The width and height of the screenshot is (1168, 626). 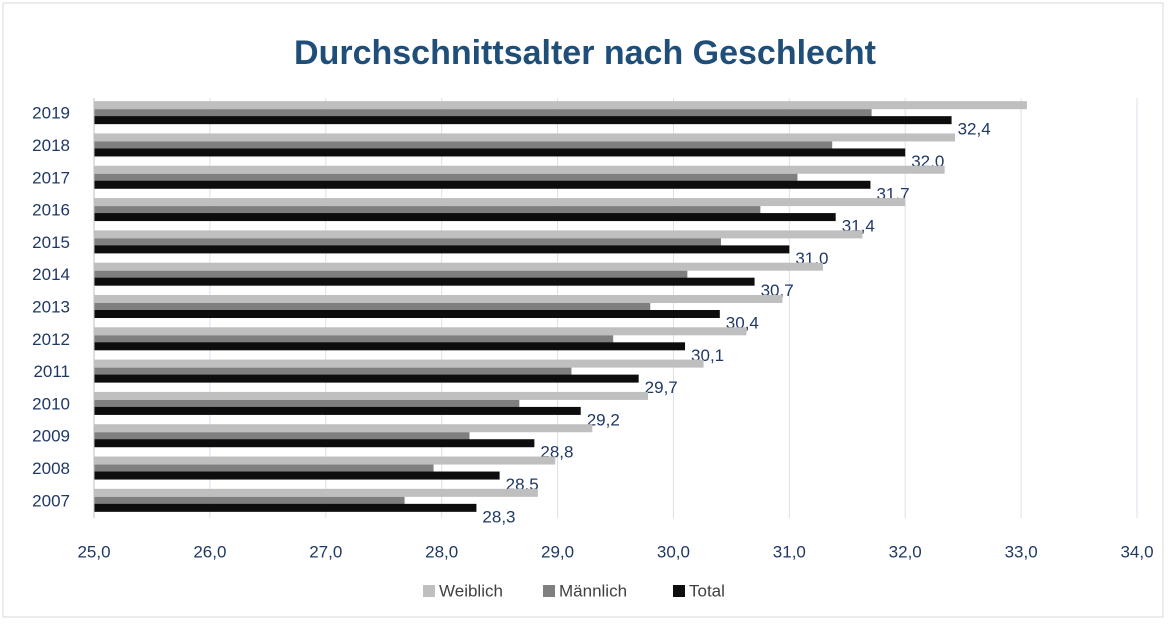 What do you see at coordinates (471, 590) in the screenshot?
I see `legend-label: Weiblich` at bounding box center [471, 590].